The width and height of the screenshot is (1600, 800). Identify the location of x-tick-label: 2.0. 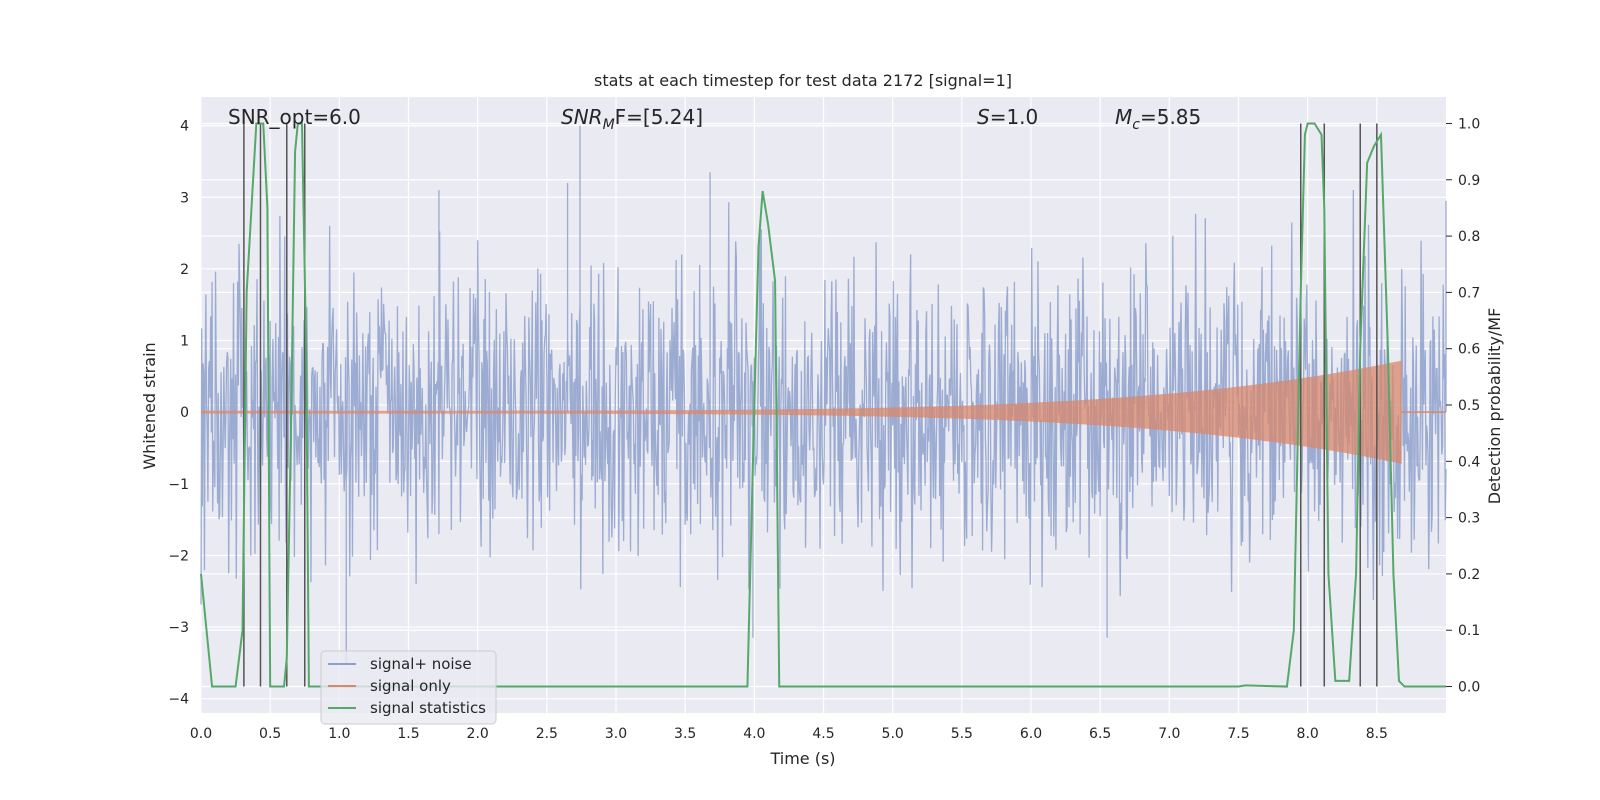
(478, 734).